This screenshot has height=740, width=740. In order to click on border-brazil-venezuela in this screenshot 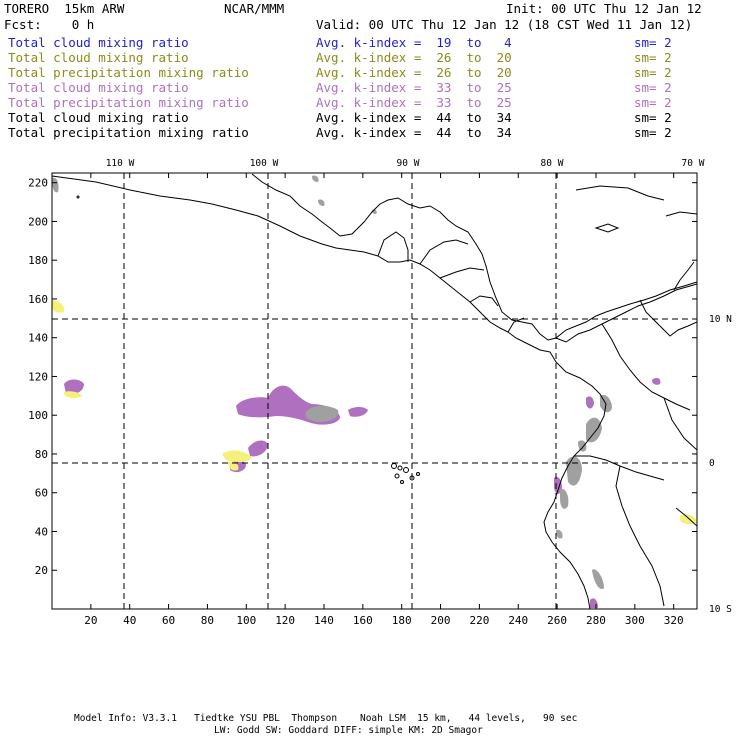, I will do `click(680, 424)`.